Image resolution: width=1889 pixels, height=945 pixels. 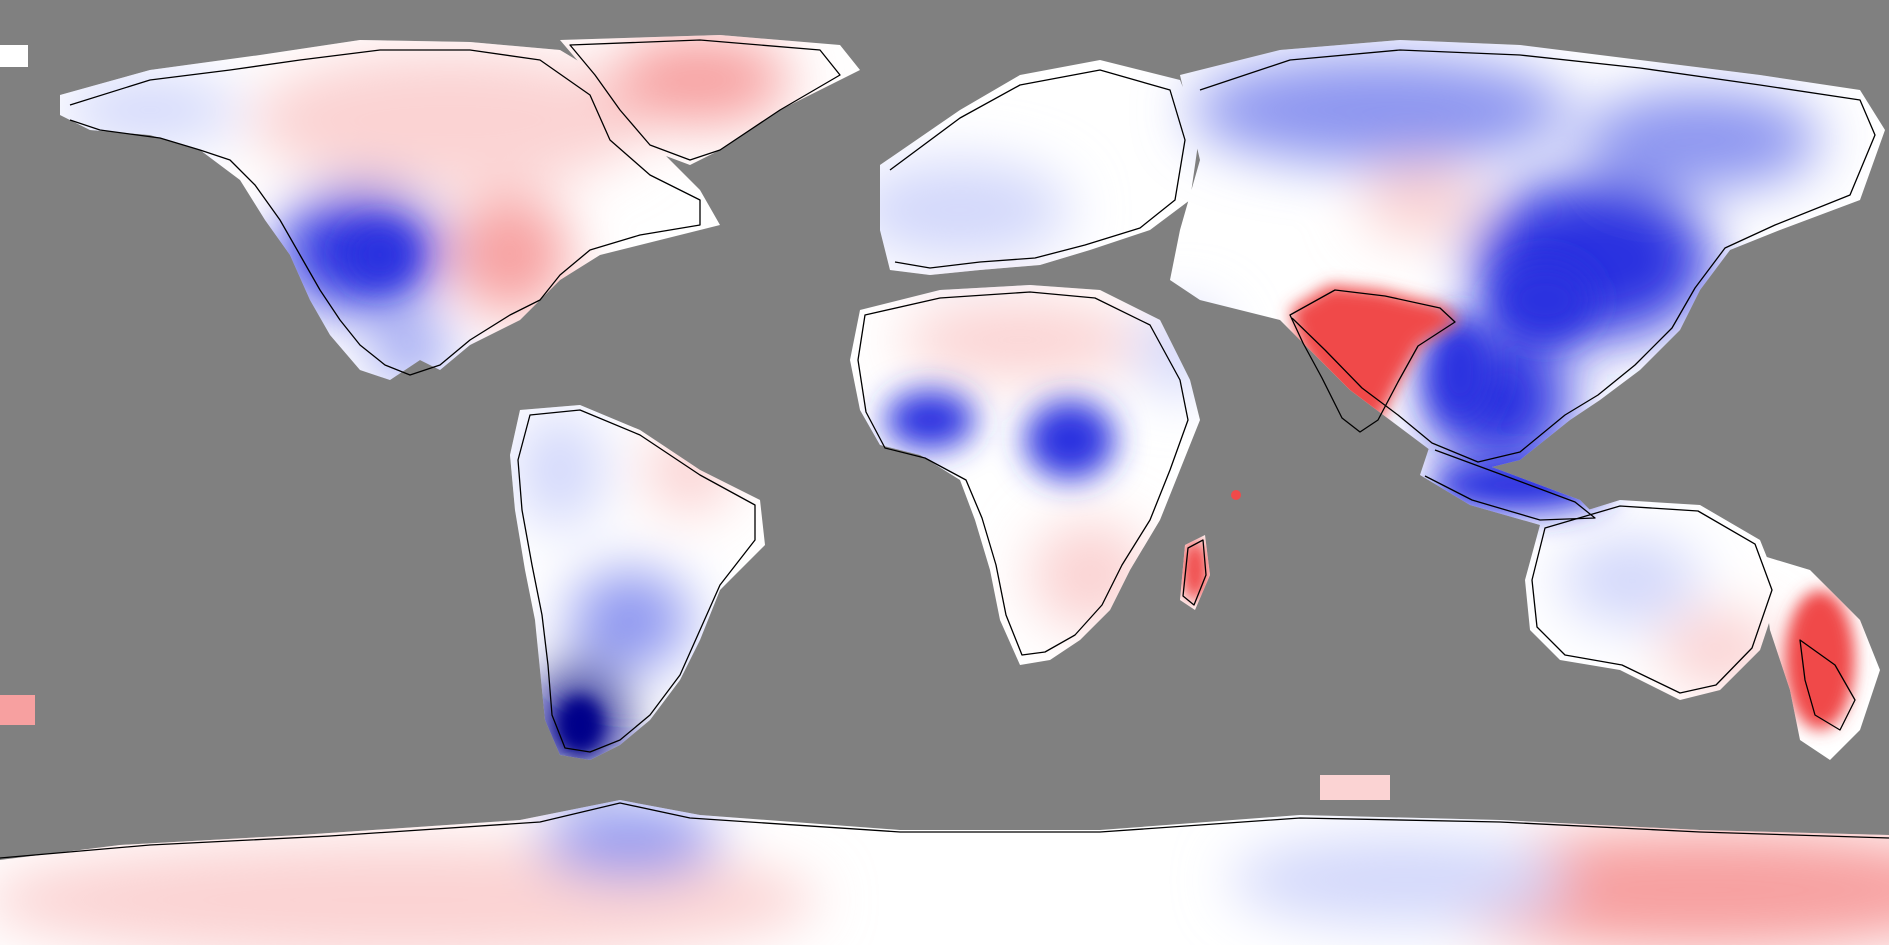 I want to click on region-russia-siberia, so click(x=1380, y=110).